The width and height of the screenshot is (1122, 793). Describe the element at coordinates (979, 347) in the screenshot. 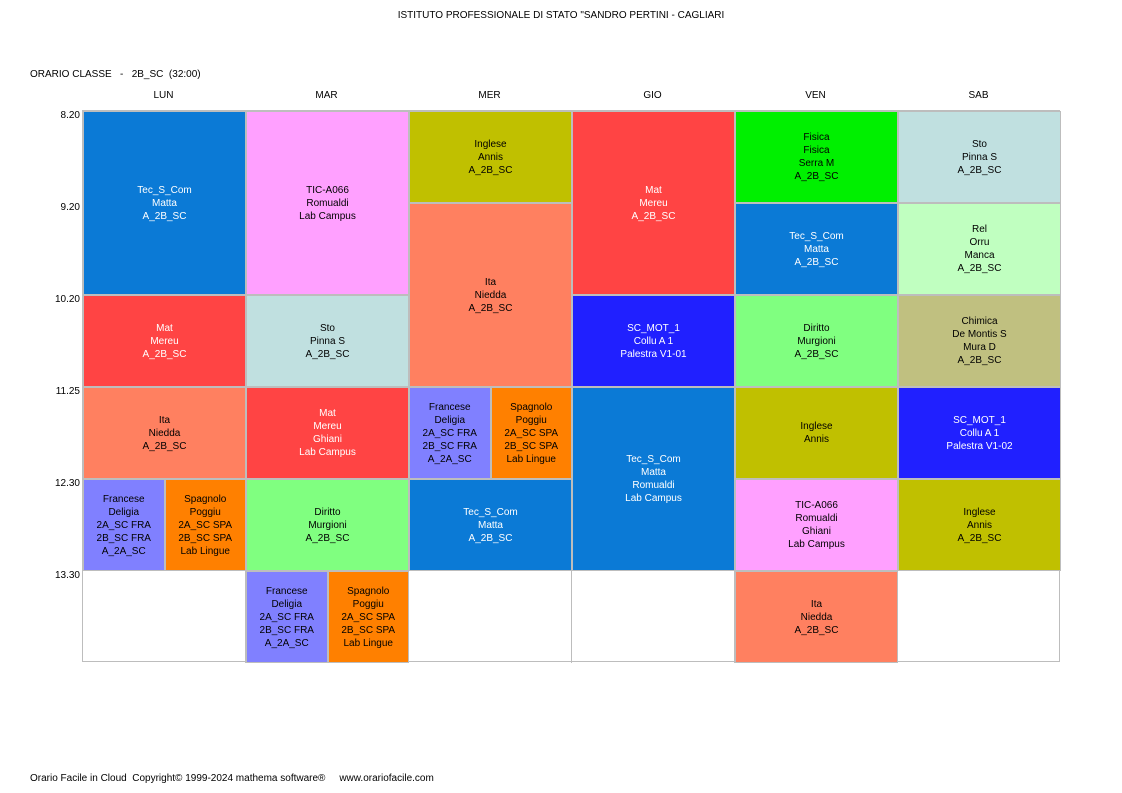

I see `lesson-detail: Mura D` at that location.